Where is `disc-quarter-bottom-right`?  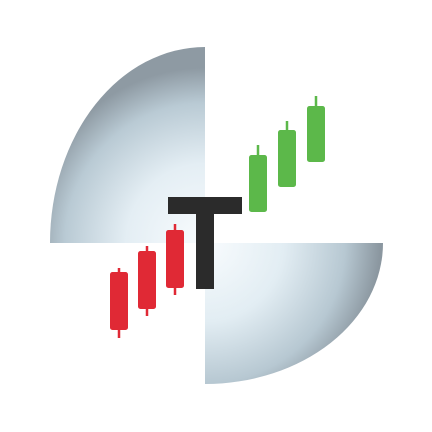 disc-quarter-bottom-right is located at coordinates (294, 313).